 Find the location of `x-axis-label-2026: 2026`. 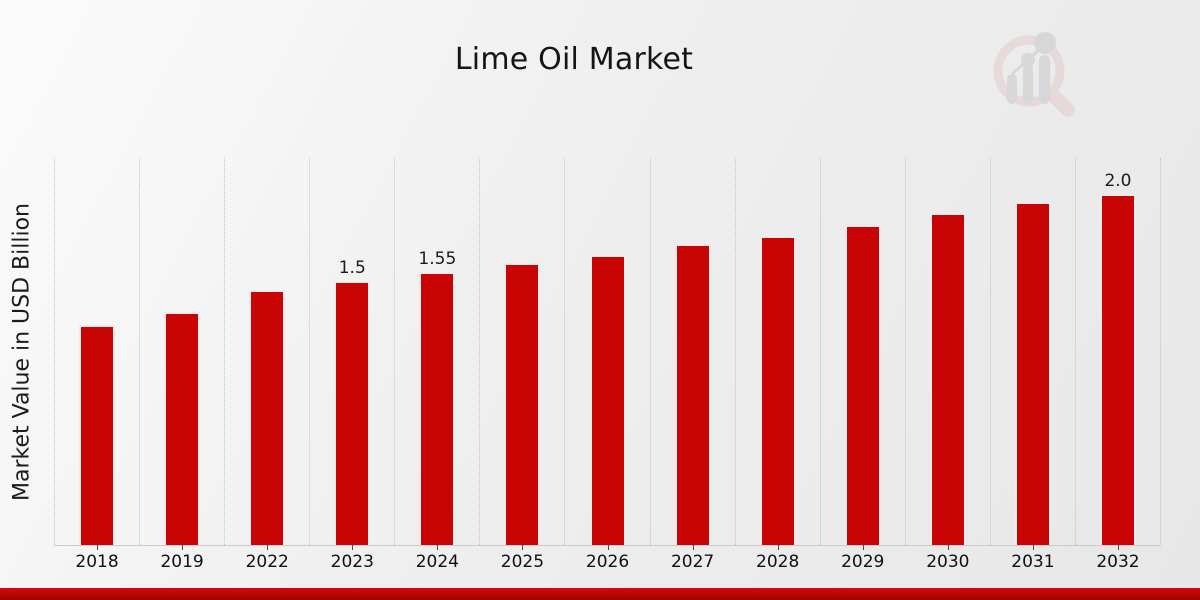

x-axis-label-2026: 2026 is located at coordinates (607, 562).